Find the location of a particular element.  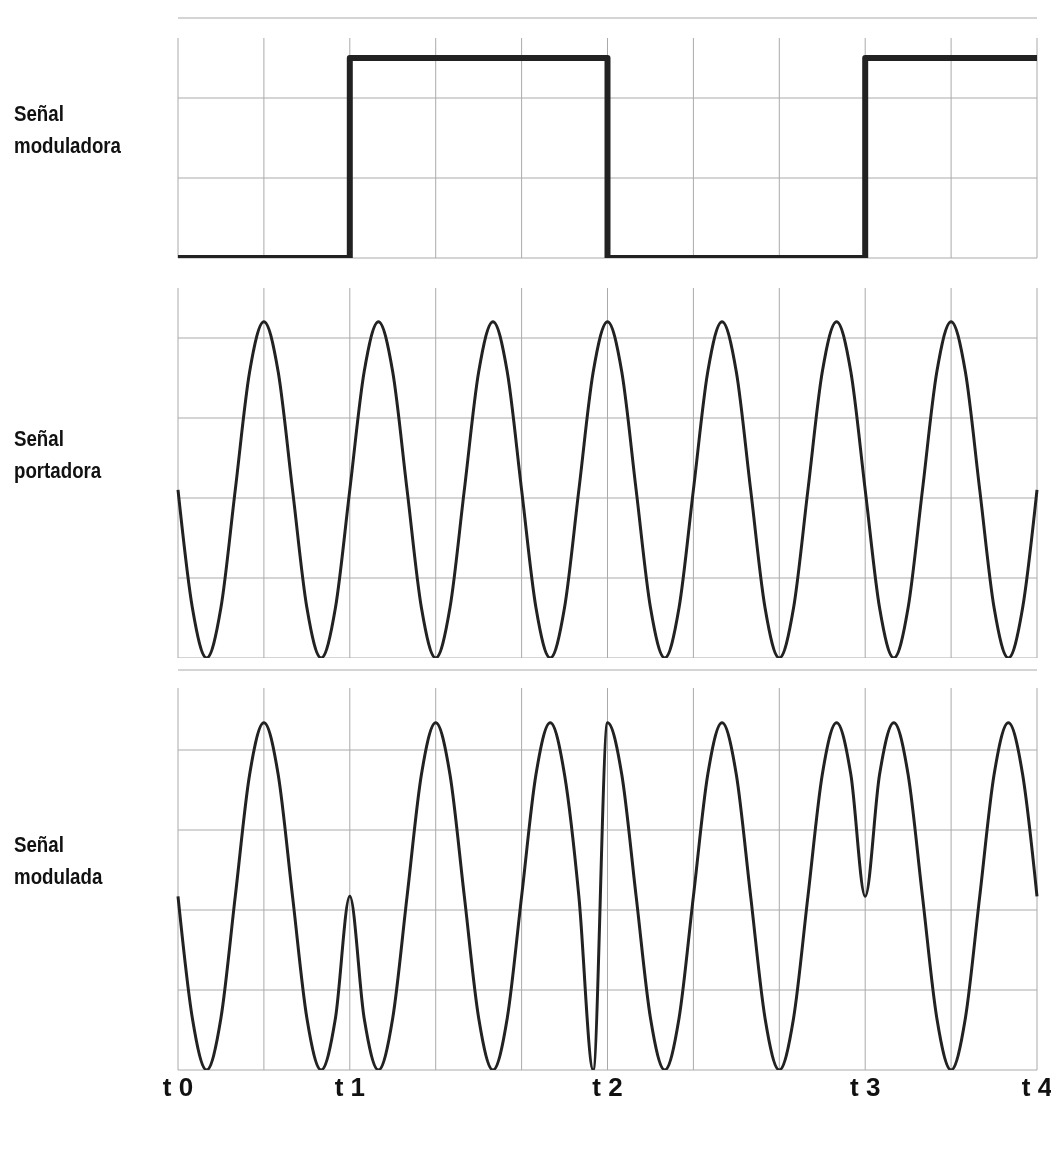

y-axis-title: Señal moduladora is located at coordinates (68, 130).